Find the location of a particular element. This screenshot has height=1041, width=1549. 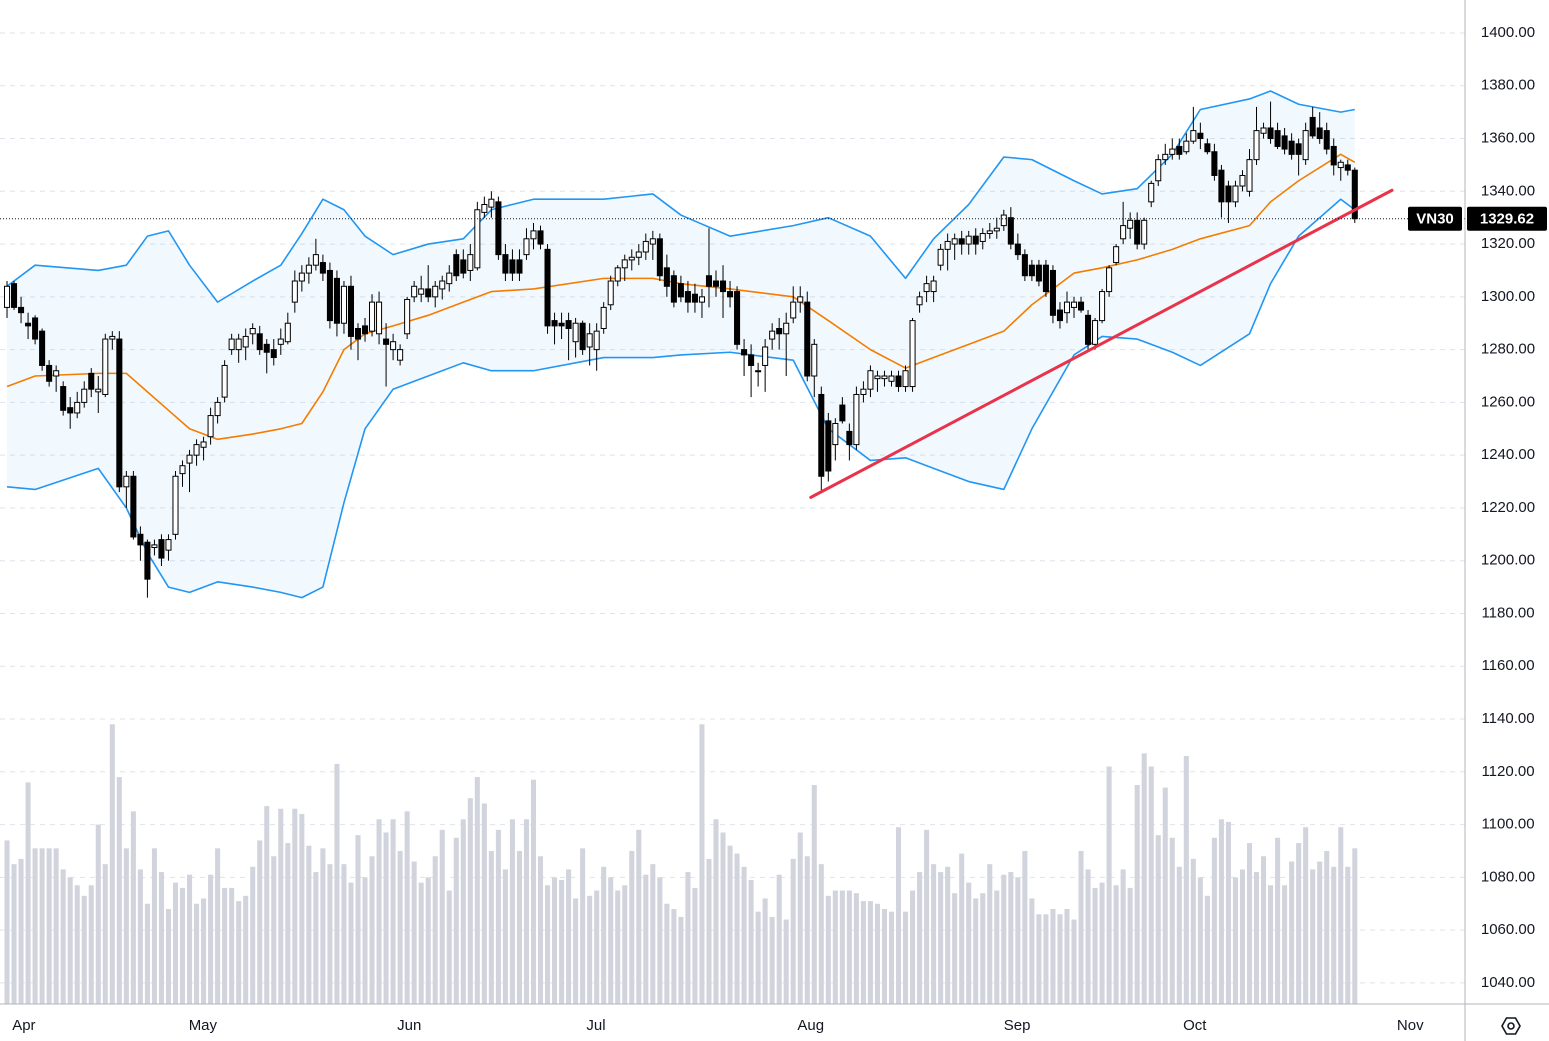

x-tick-label: May is located at coordinates (203, 1025).